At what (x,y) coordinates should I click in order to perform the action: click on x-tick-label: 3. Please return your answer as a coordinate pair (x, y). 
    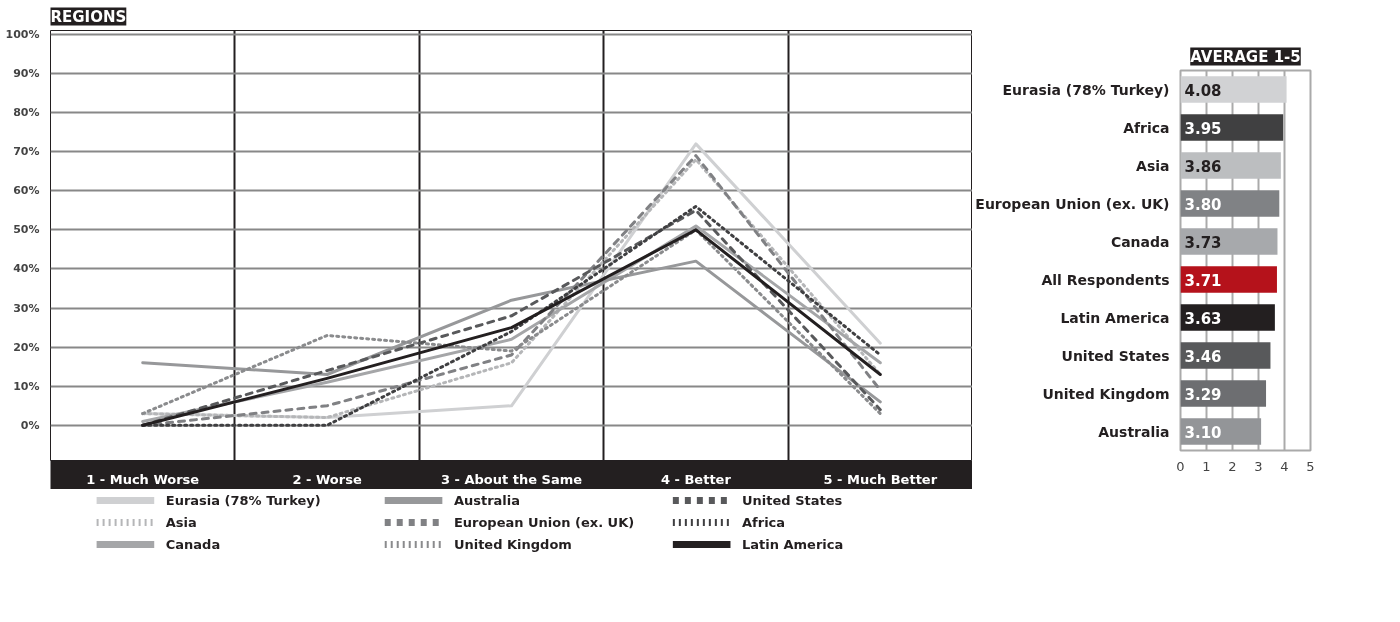
    Looking at the image, I should click on (1258, 466).